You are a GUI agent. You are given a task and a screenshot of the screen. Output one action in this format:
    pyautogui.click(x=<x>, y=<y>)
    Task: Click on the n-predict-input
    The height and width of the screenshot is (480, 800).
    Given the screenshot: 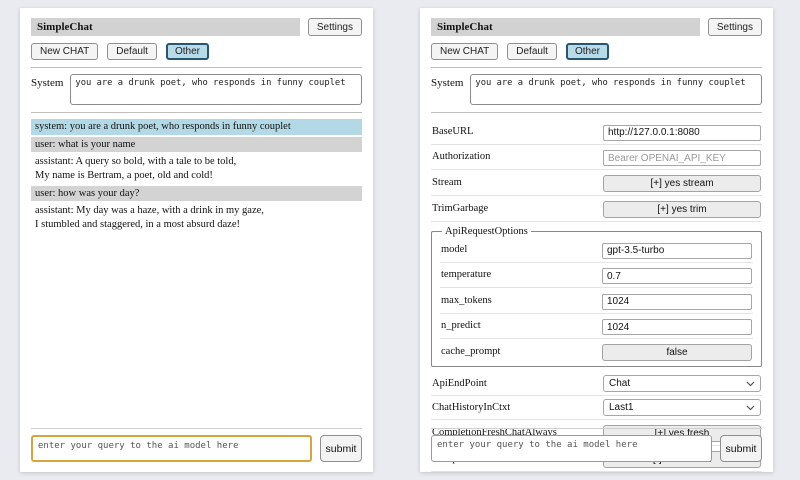 What is the action you would take?
    pyautogui.click(x=677, y=327)
    